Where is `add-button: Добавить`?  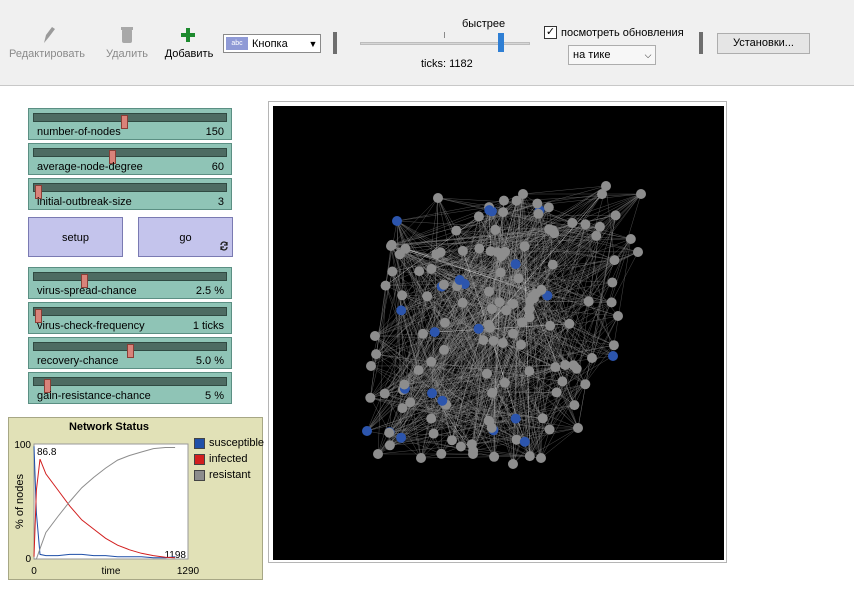 add-button: Добавить is located at coordinates (189, 42).